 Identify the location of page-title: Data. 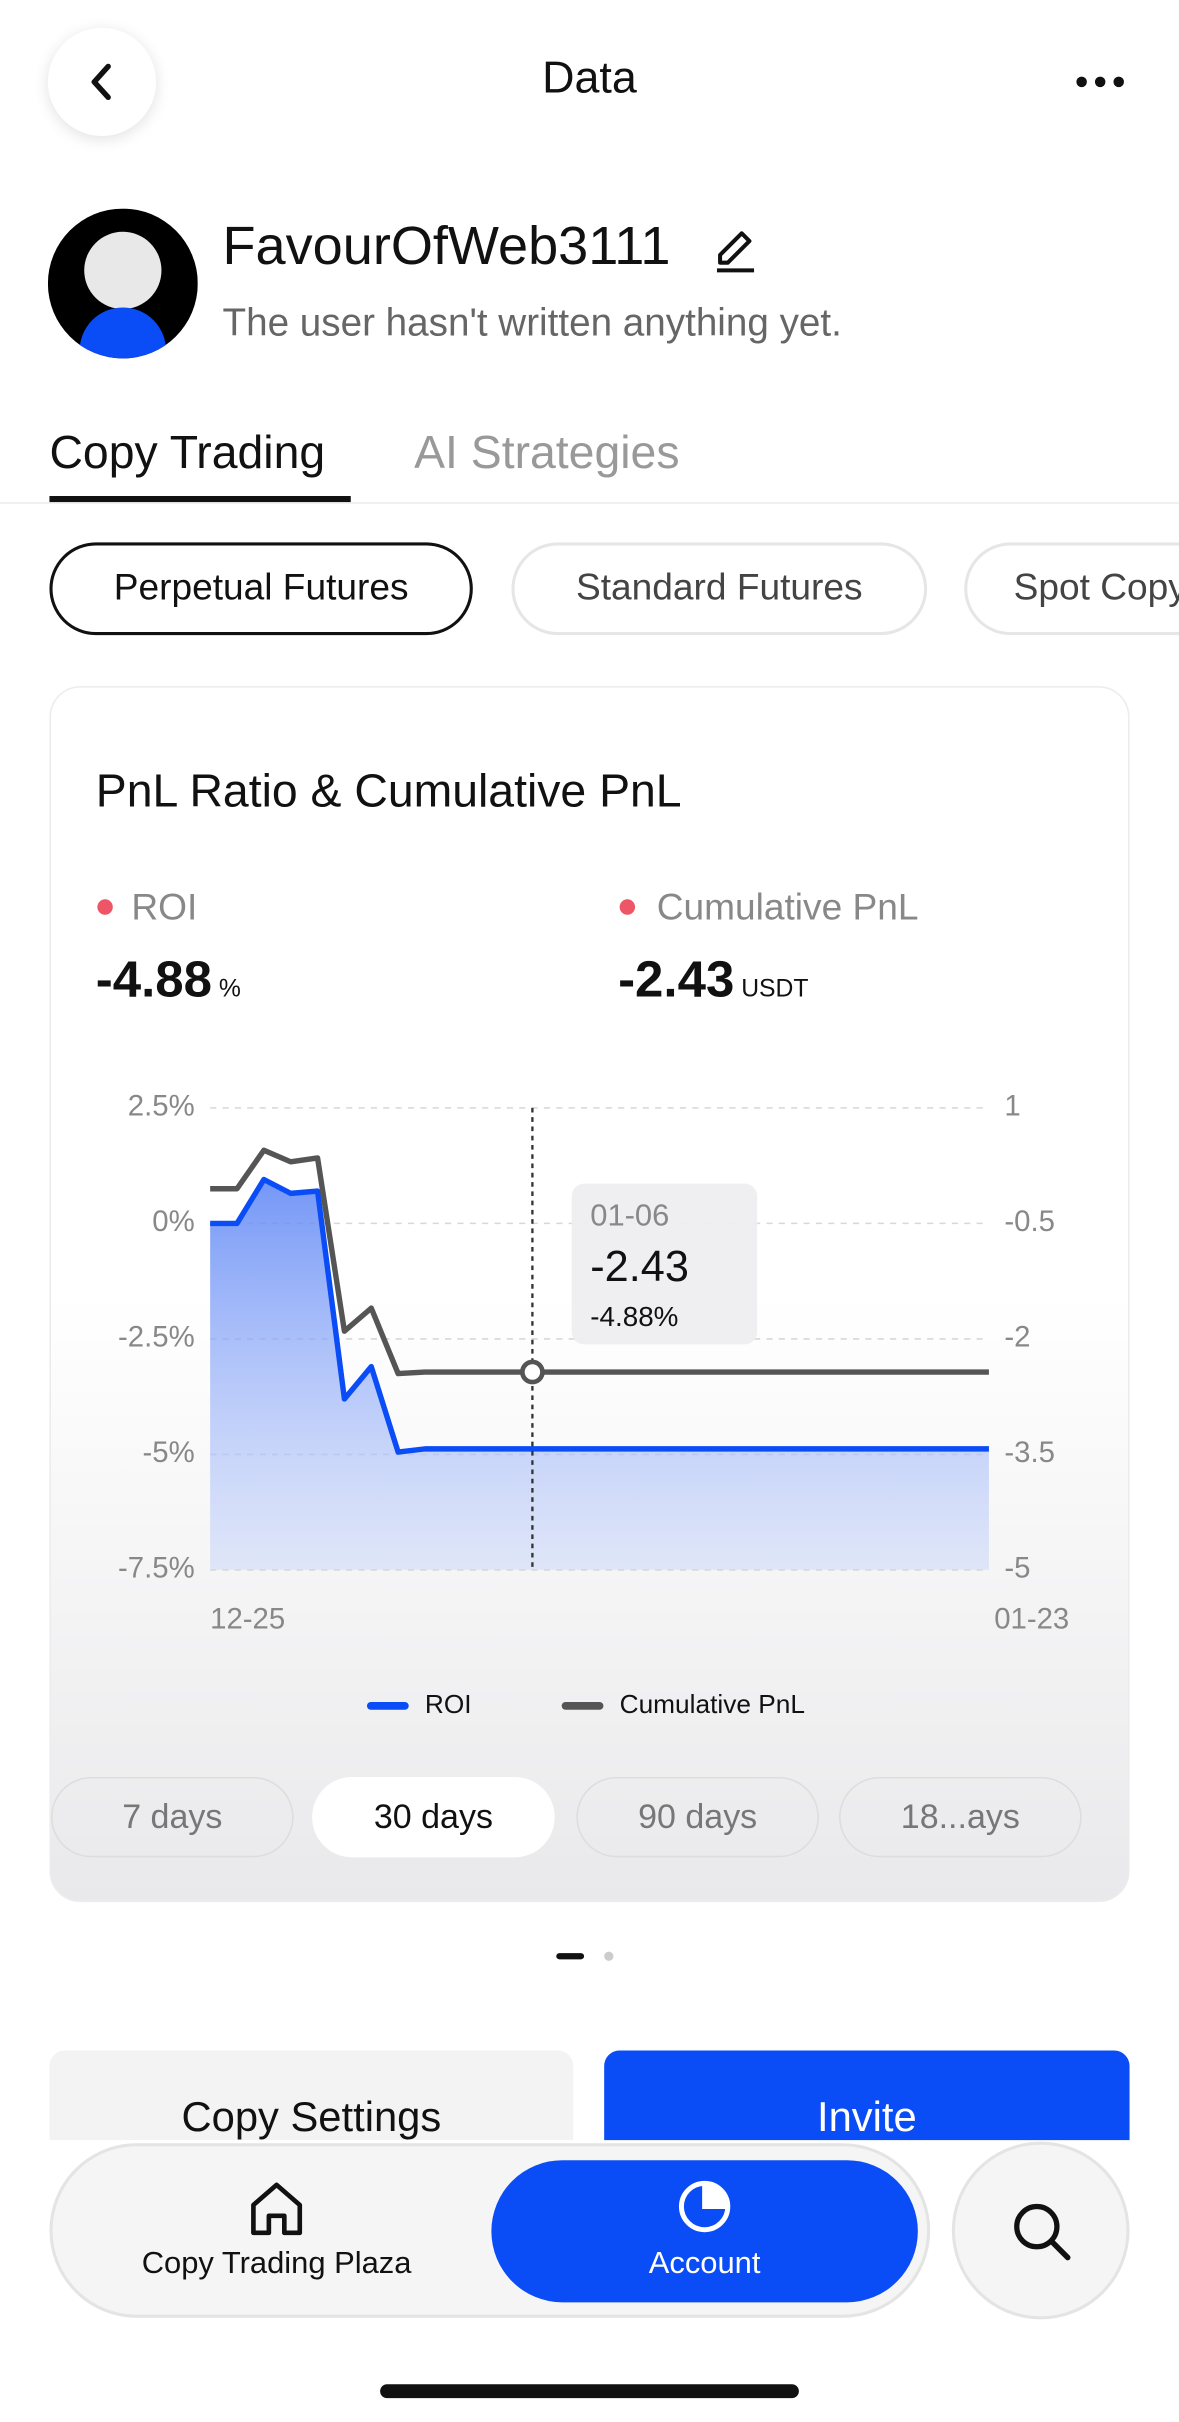
(589, 79).